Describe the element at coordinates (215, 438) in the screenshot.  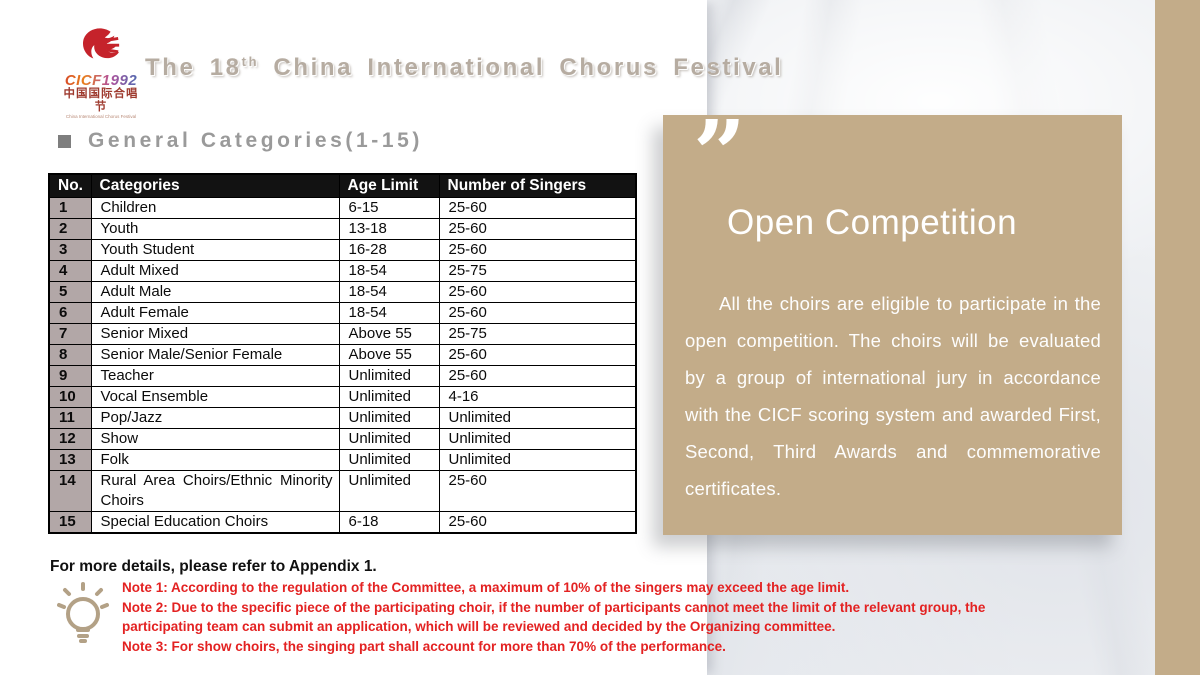
I see `table-cell: Show` at that location.